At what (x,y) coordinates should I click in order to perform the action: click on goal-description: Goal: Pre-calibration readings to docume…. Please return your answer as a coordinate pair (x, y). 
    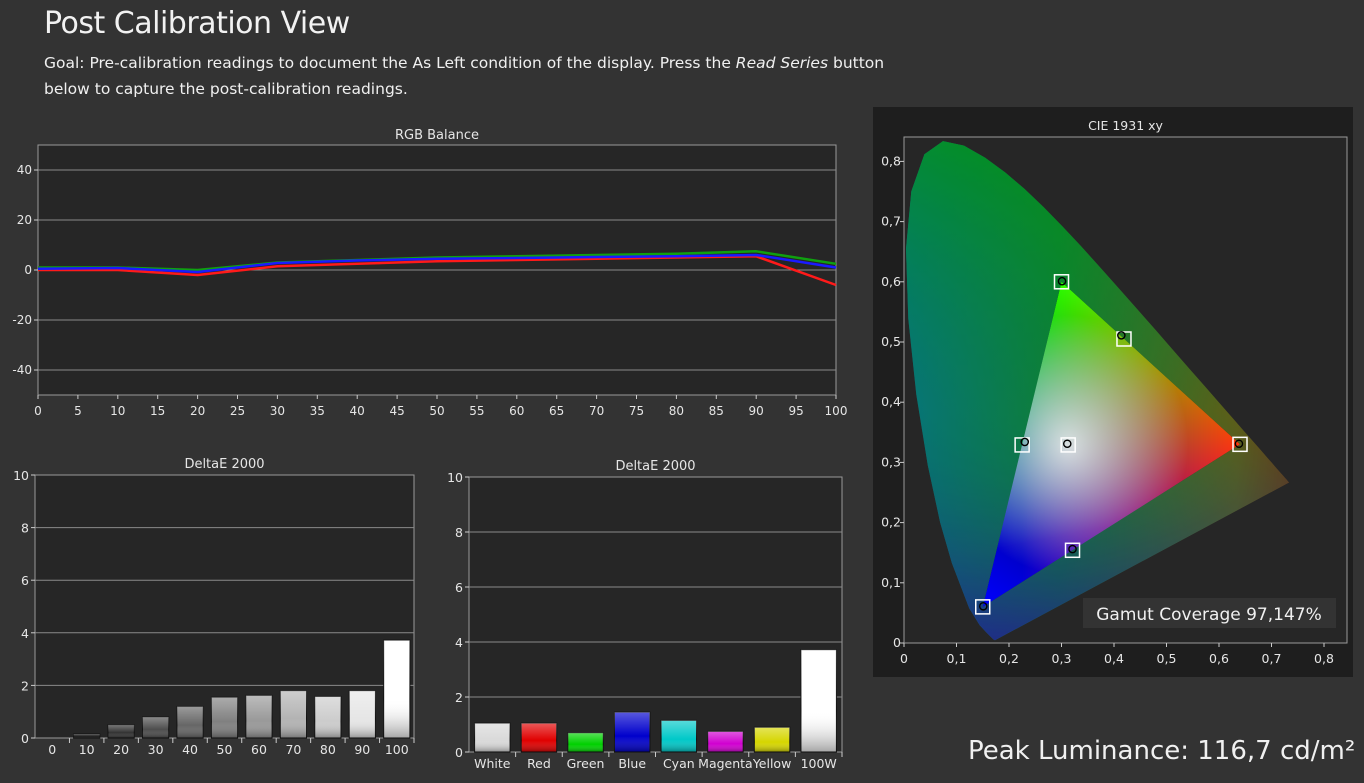
    Looking at the image, I should click on (484, 76).